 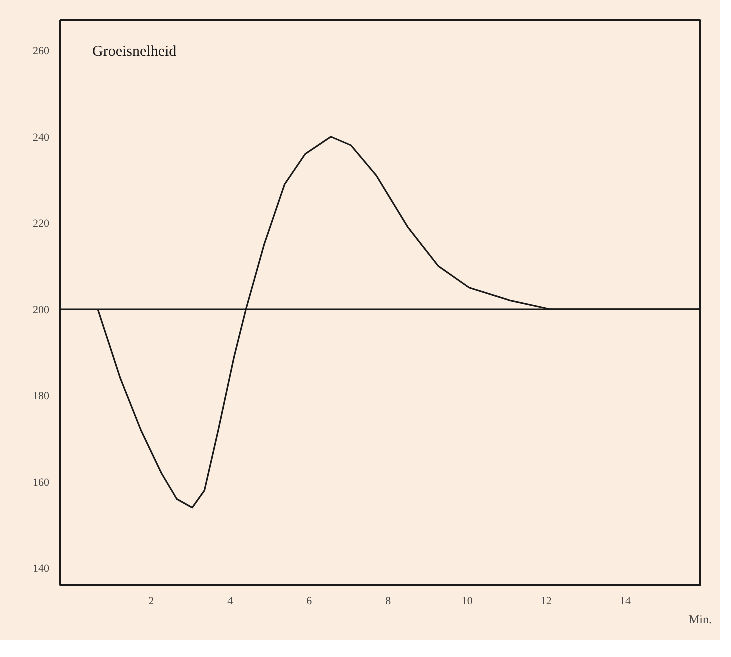 I want to click on y-tick-label: 140, so click(x=41, y=569).